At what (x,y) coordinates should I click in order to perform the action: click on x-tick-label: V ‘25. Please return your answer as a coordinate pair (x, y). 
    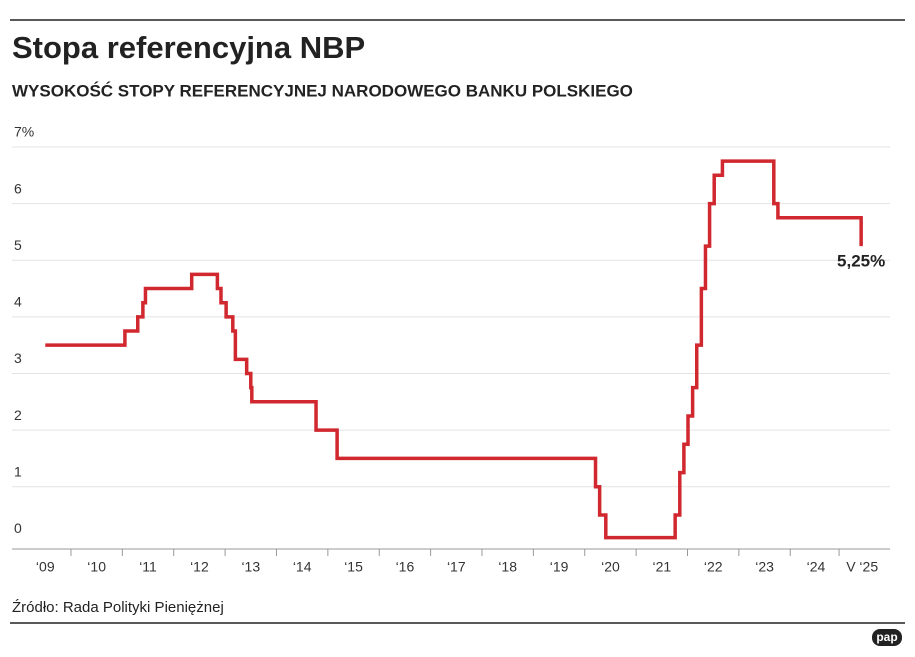
    Looking at the image, I should click on (862, 567).